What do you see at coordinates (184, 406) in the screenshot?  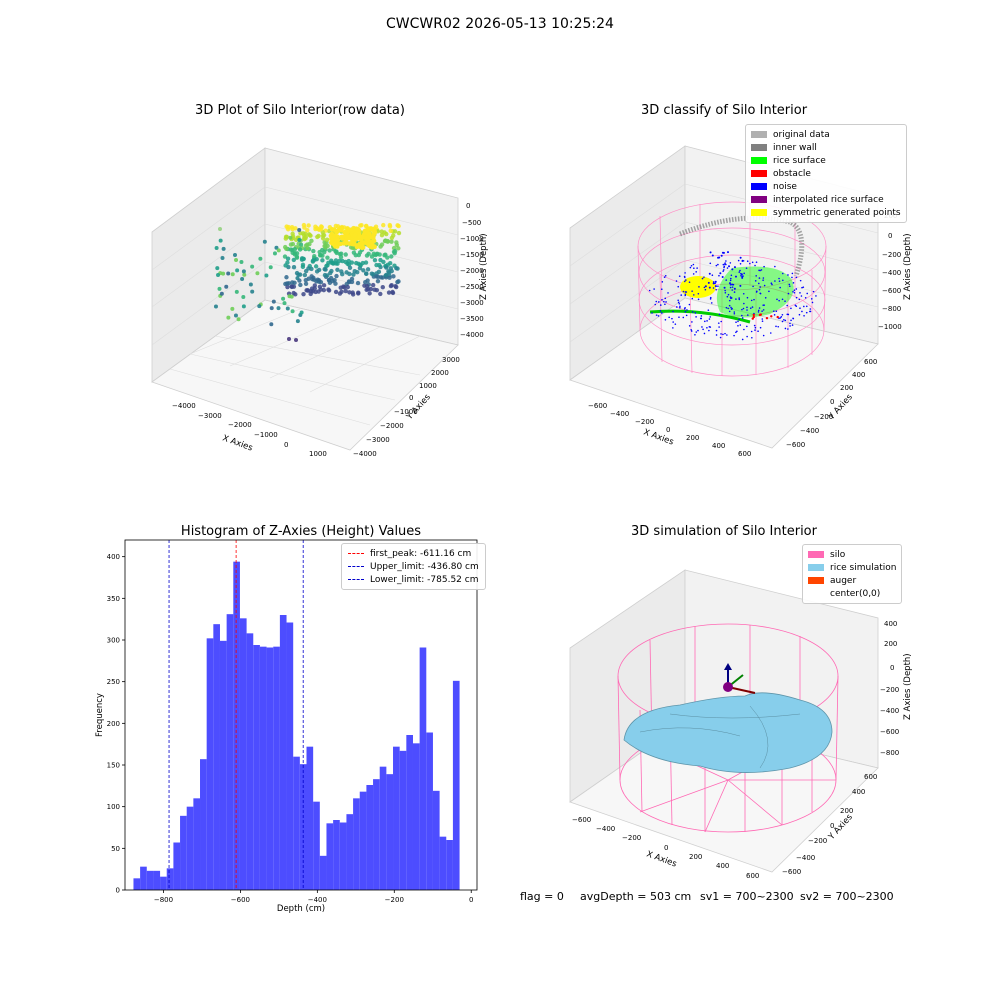 I see `raw-x-tick: −4000` at bounding box center [184, 406].